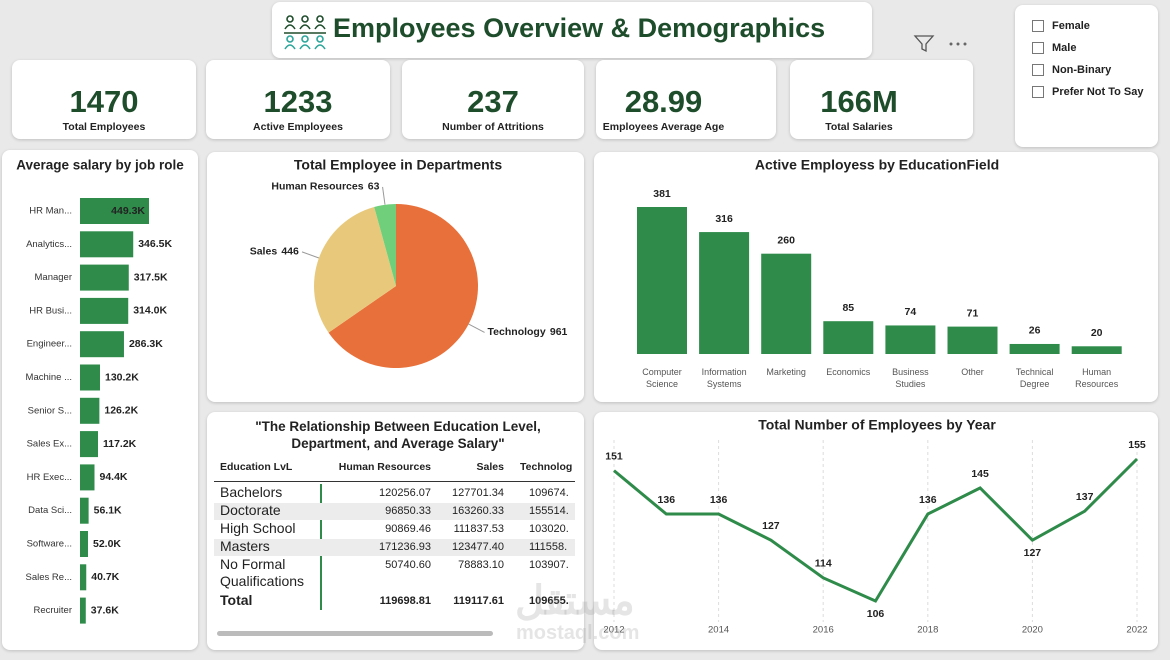 This screenshot has width=1170, height=660. Describe the element at coordinates (786, 372) in the screenshot. I see `x-tick-label: Marketing` at that location.